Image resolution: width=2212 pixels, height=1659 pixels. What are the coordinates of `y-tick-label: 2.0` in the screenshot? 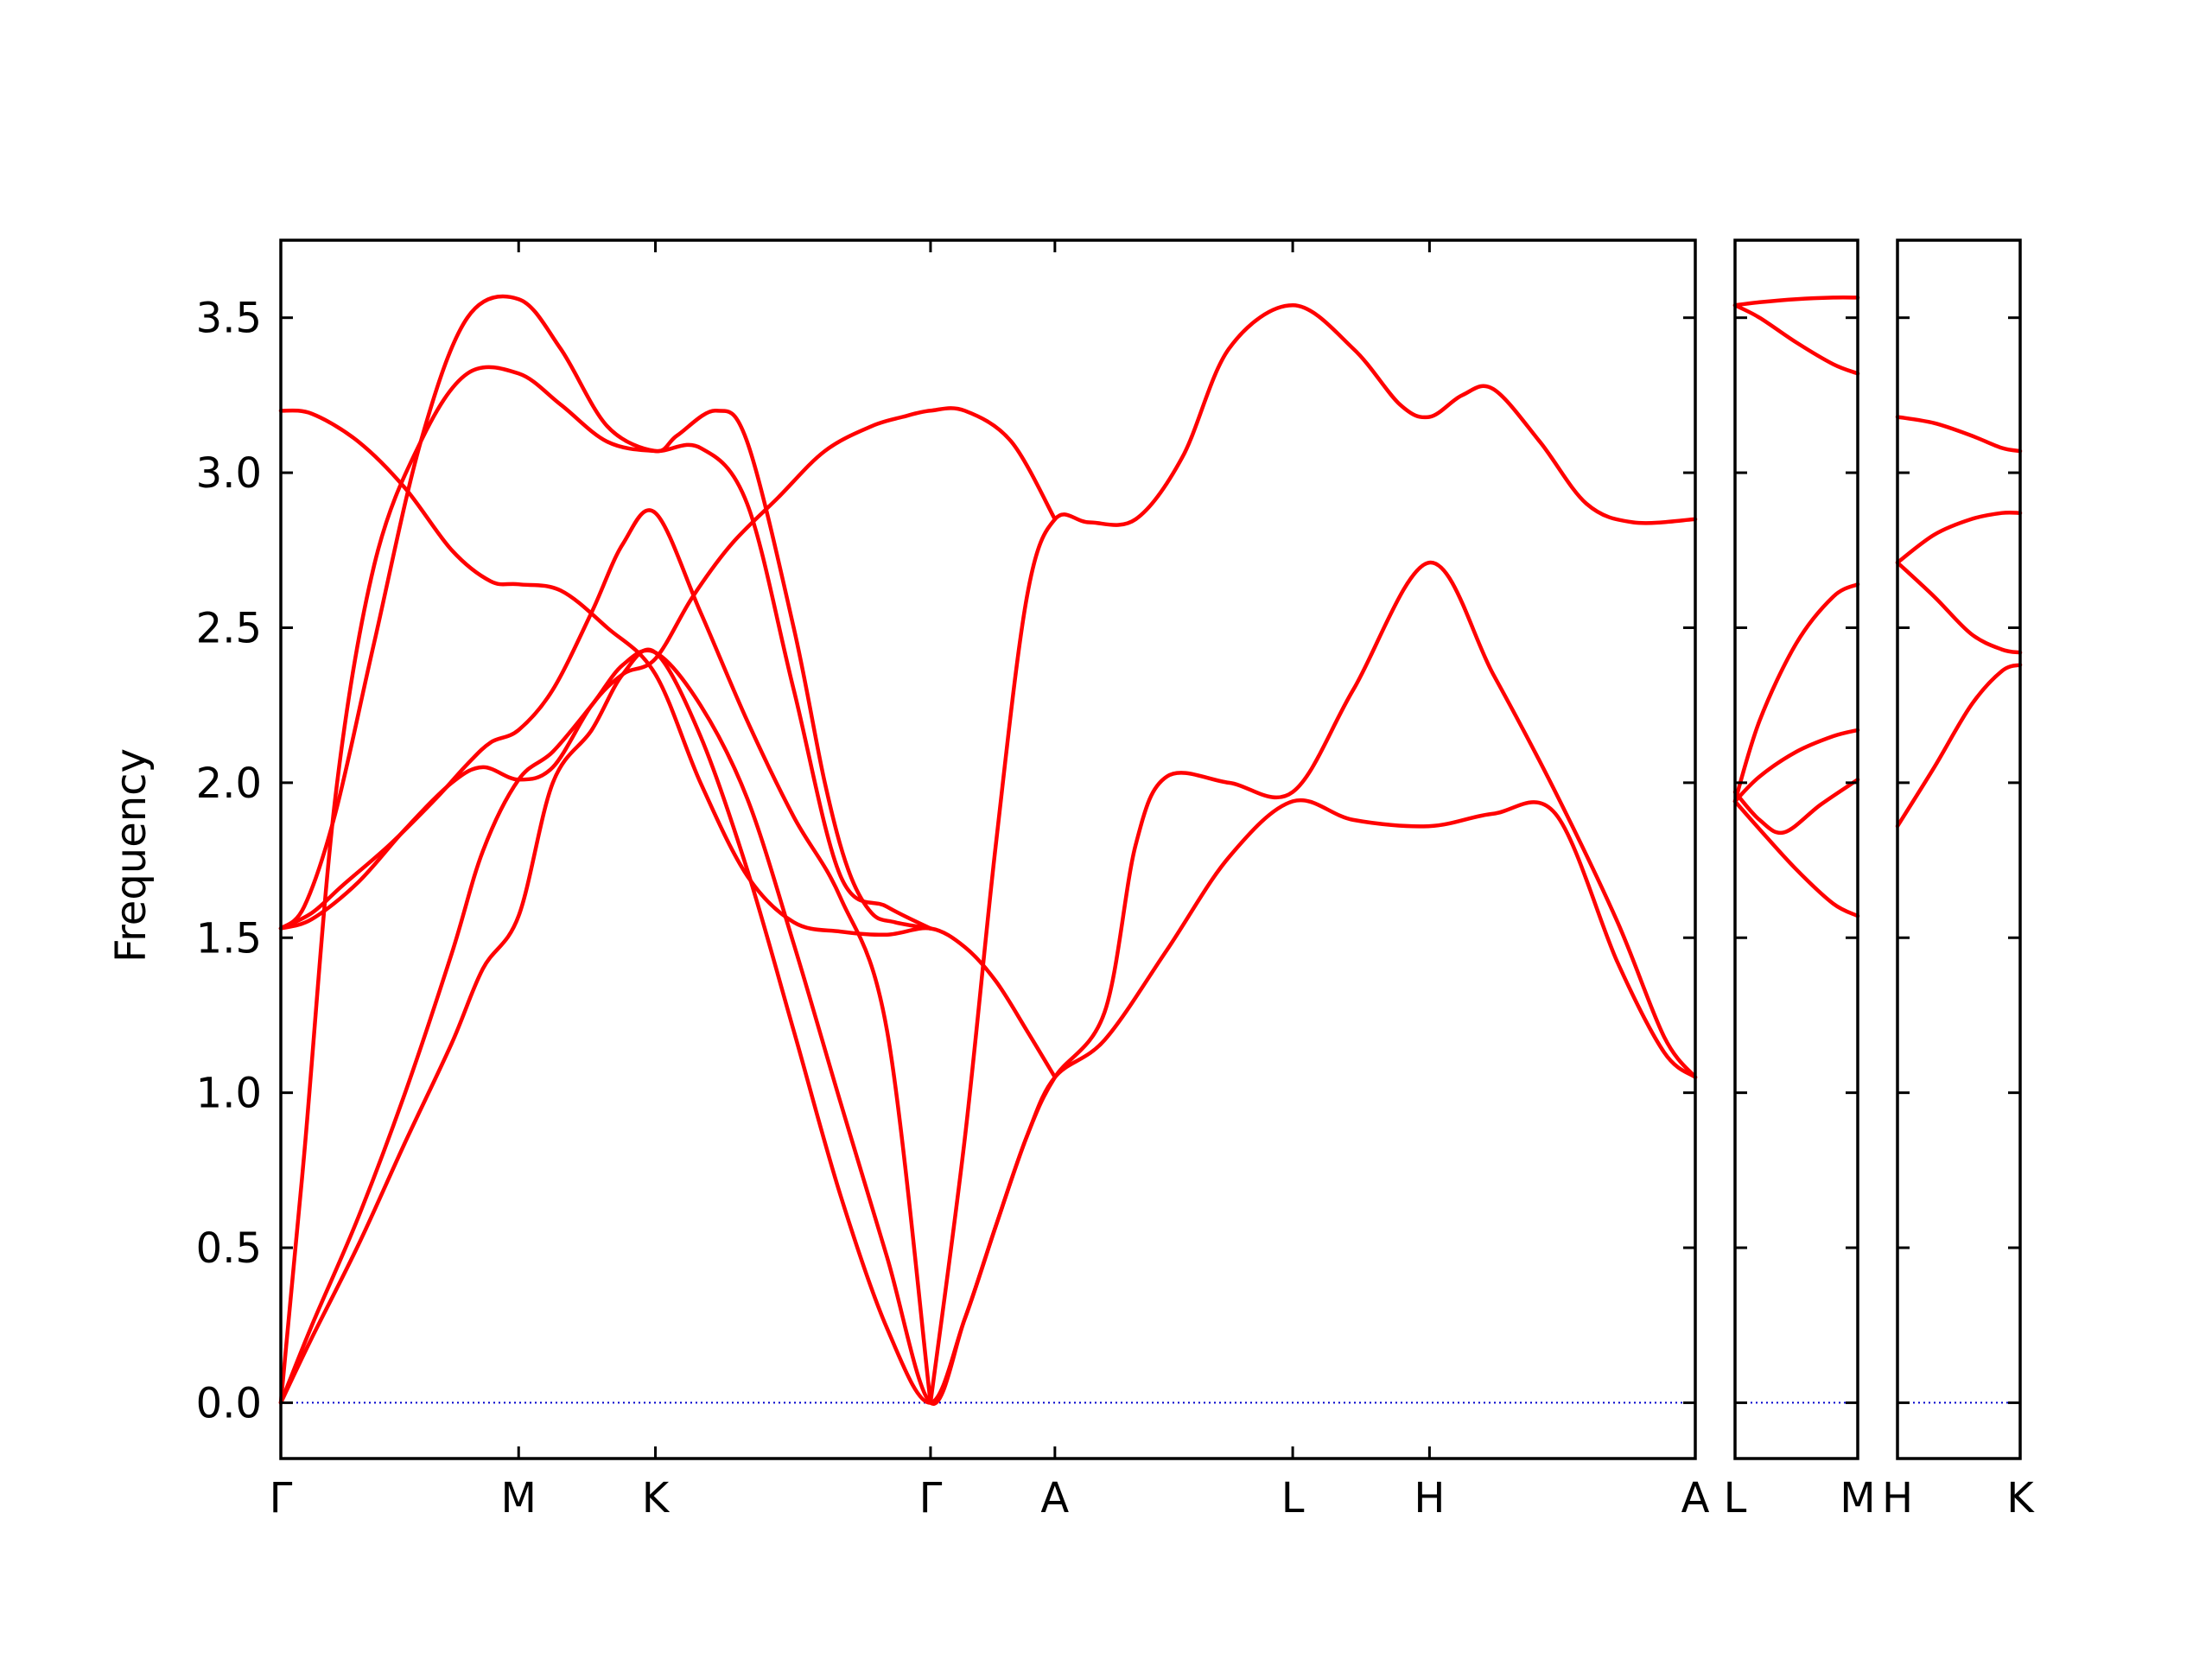 It's located at (229, 784).